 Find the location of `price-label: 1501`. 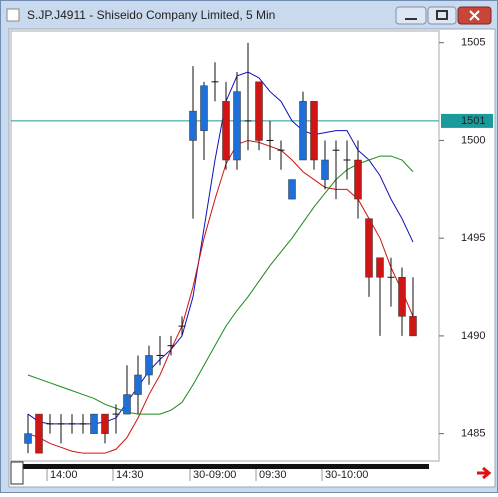

price-label: 1501 is located at coordinates (473, 121).